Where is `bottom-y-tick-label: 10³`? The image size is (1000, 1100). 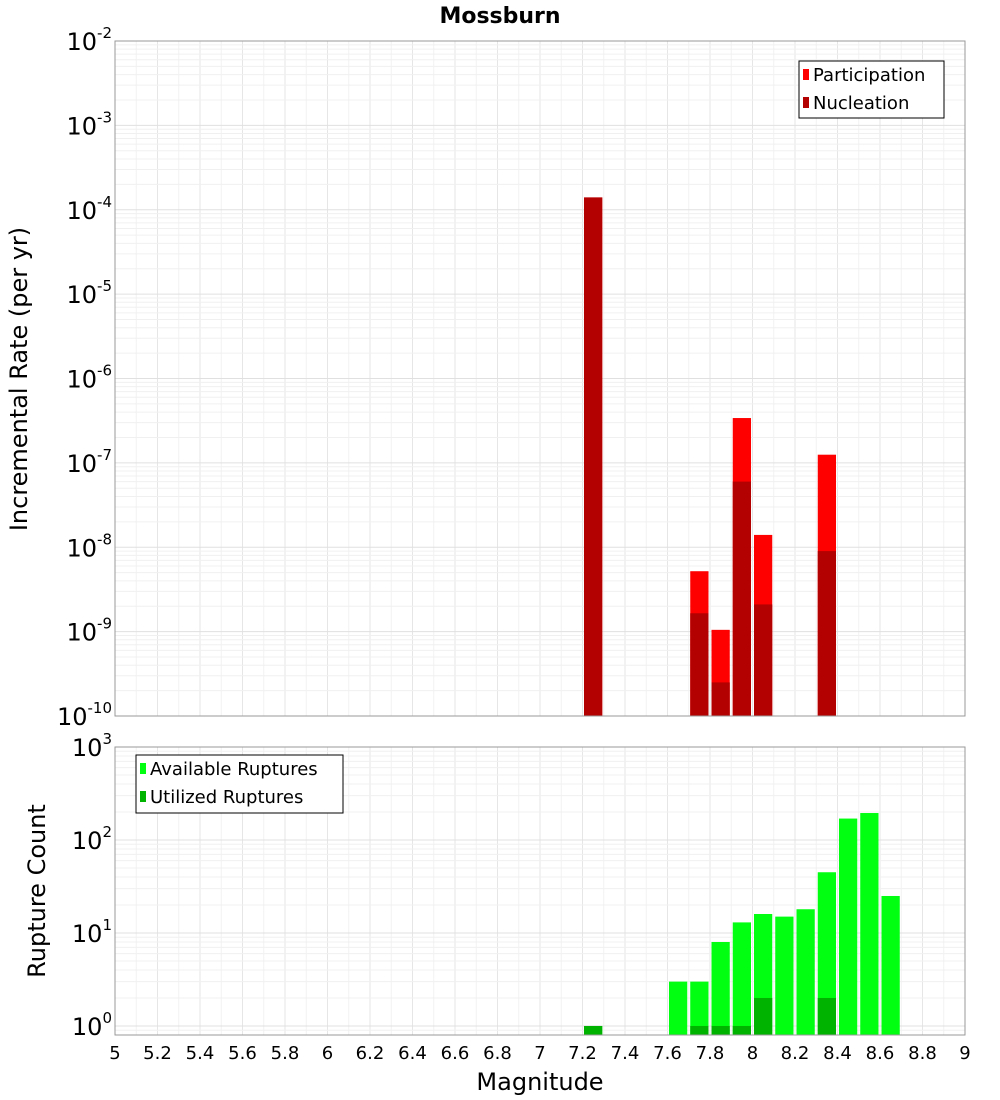 bottom-y-tick-label: 10³ is located at coordinates (92, 746).